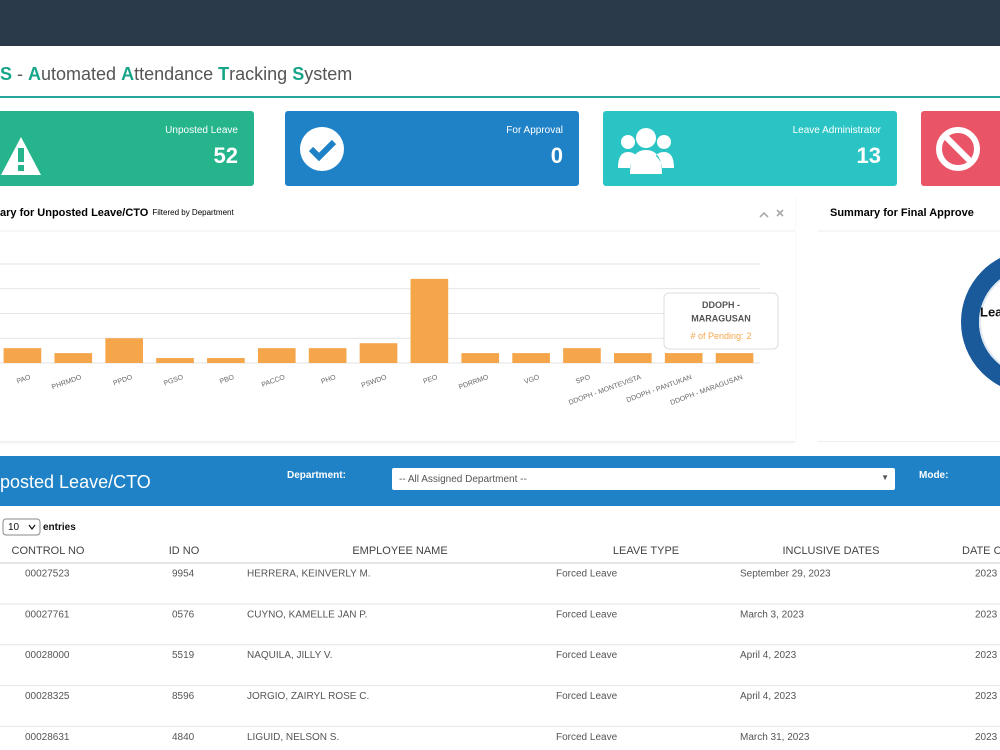 The width and height of the screenshot is (1000, 750). I want to click on title-underline, so click(500, 97).